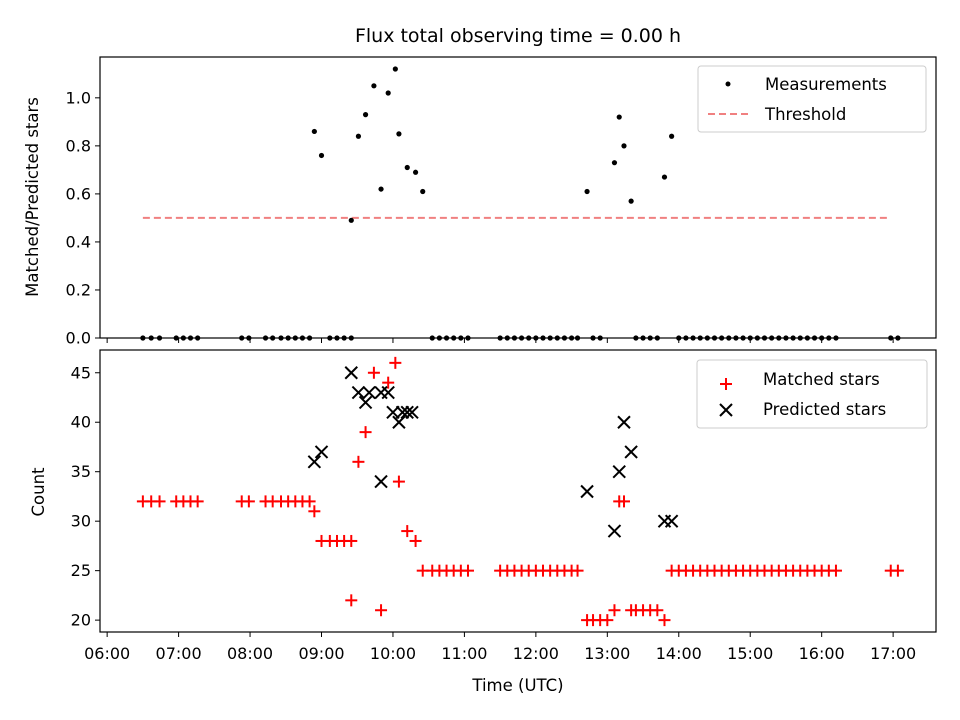 The width and height of the screenshot is (960, 720). What do you see at coordinates (81, 521) in the screenshot?
I see `bottom-ytick-label: 30` at bounding box center [81, 521].